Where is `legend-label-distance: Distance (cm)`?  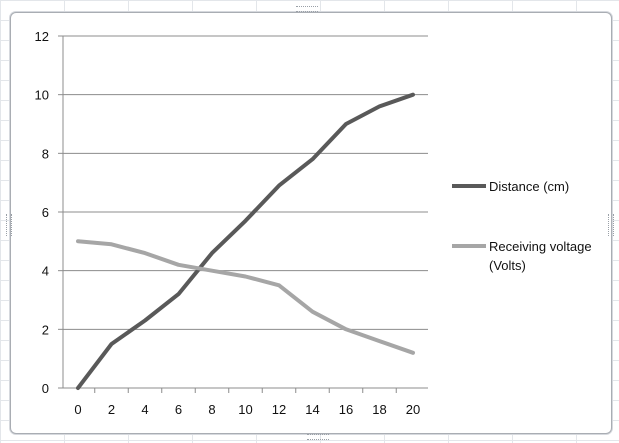
legend-label-distance: Distance (cm) is located at coordinates (529, 186).